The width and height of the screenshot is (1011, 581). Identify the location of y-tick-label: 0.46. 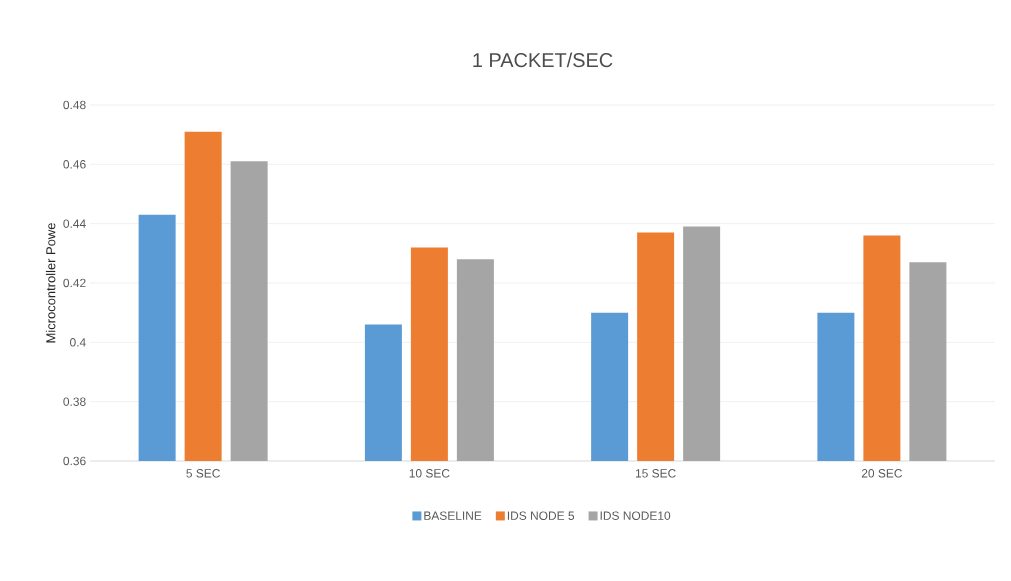
(74, 164).